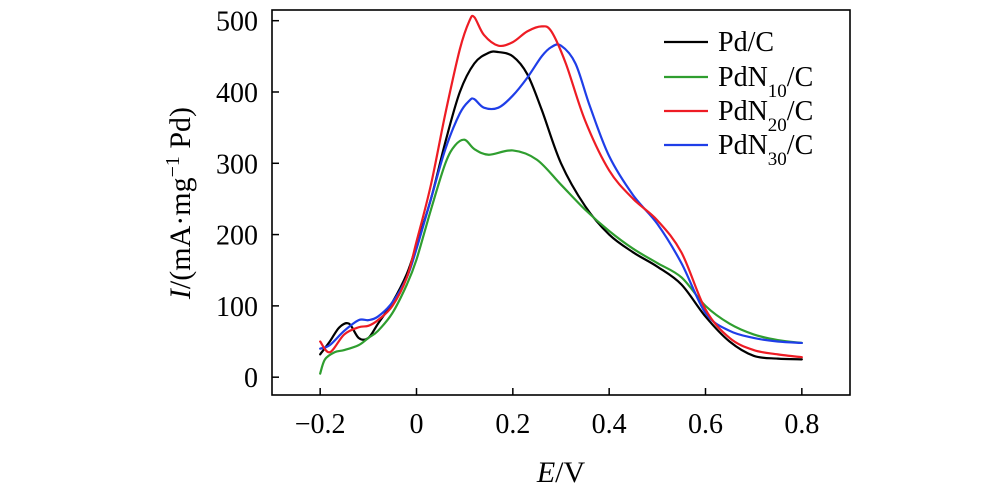 The height and width of the screenshot is (494, 1000). What do you see at coordinates (237, 22) in the screenshot?
I see `y-tick-label: 500` at bounding box center [237, 22].